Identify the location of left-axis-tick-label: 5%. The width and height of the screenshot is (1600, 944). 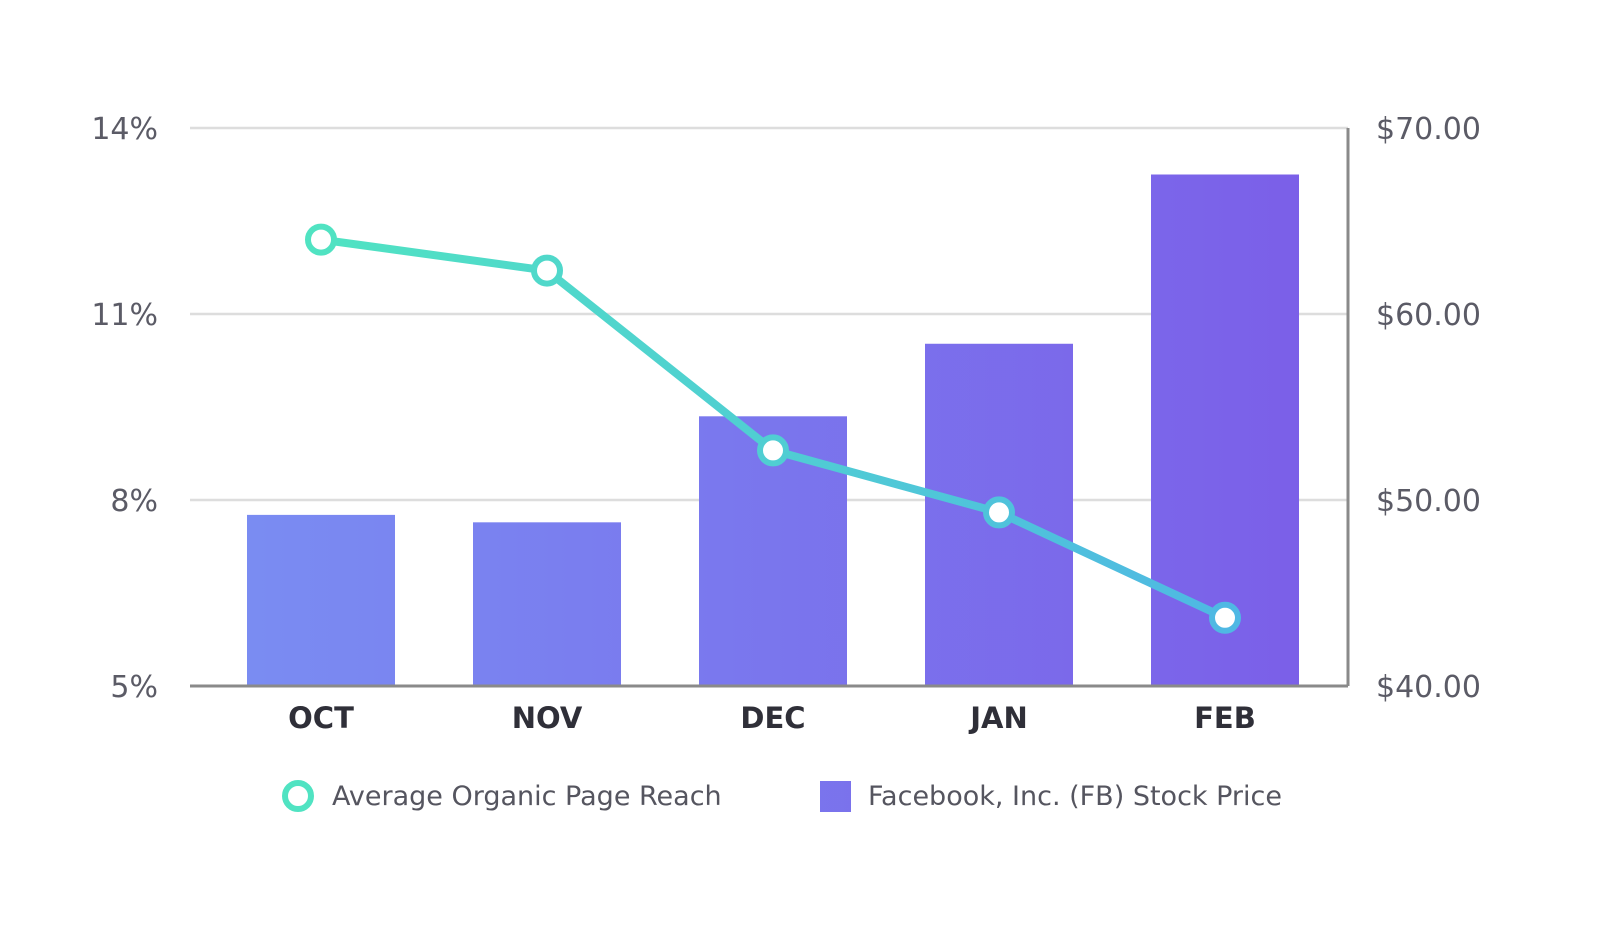
(134, 687).